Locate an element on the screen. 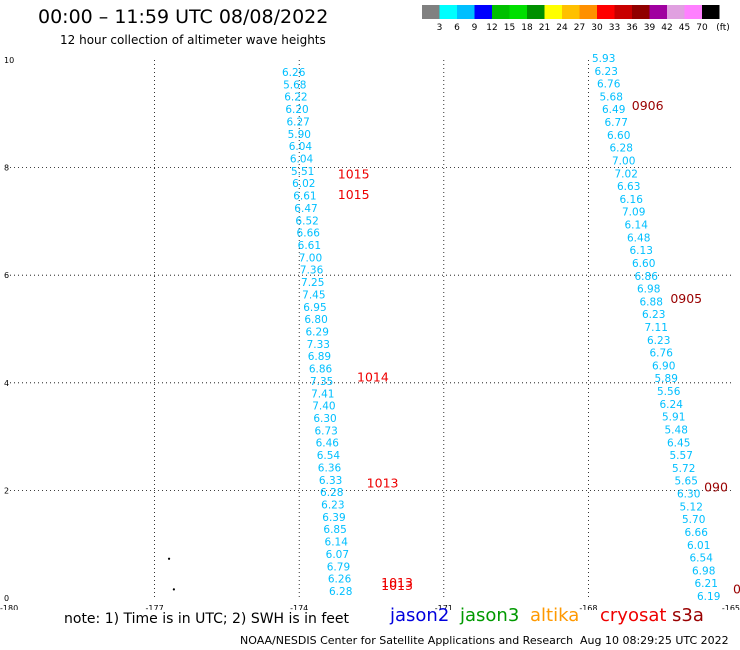 This screenshot has width=740, height=650. satellite-s3a: s3a is located at coordinates (688, 615).